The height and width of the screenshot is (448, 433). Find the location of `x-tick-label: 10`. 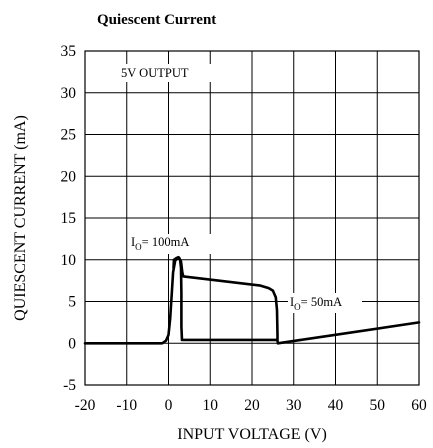

x-tick-label: 10 is located at coordinates (211, 405).